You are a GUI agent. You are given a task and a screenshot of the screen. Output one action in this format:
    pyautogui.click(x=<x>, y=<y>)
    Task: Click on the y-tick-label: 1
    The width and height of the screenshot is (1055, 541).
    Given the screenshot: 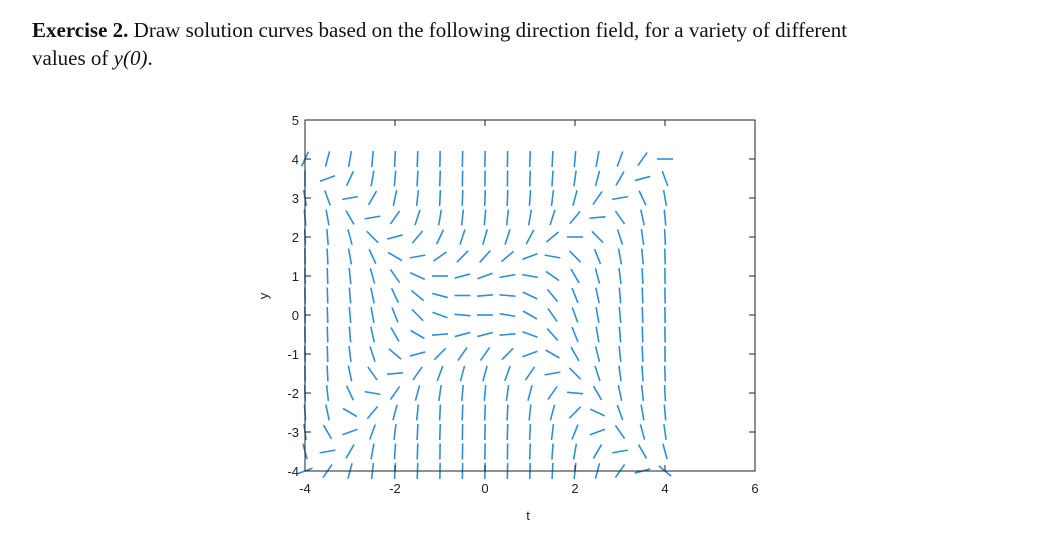 What is the action you would take?
    pyautogui.click(x=295, y=276)
    